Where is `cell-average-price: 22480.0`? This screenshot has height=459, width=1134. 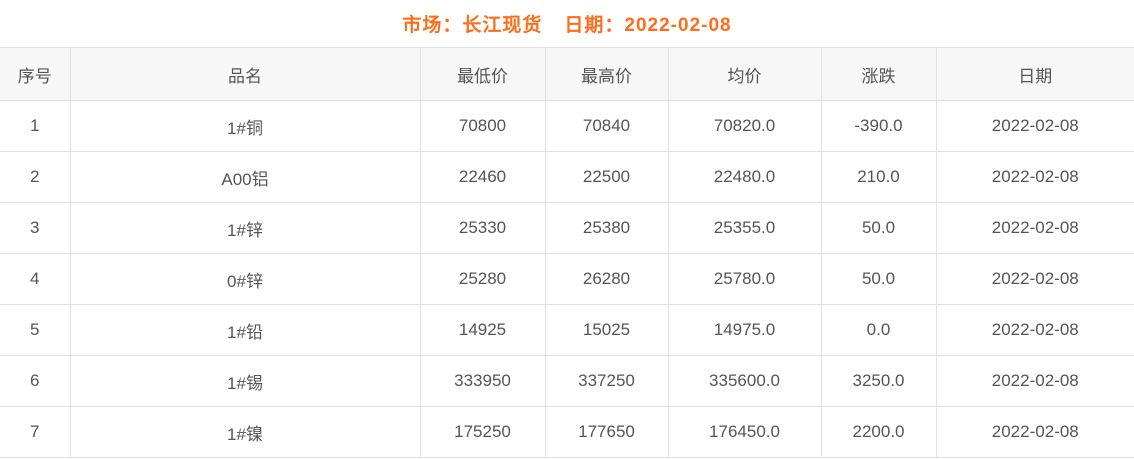
cell-average-price: 22480.0 is located at coordinates (745, 177).